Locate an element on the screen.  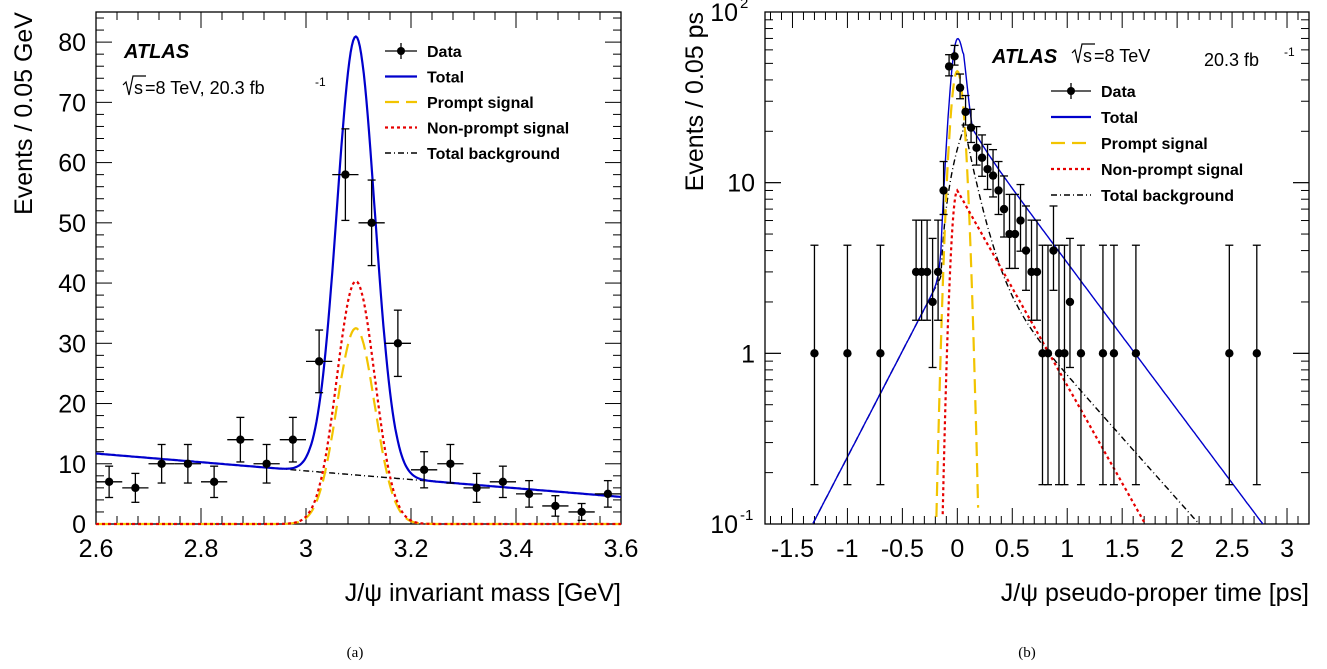
legend-label-data: Data is located at coordinates (1118, 92).